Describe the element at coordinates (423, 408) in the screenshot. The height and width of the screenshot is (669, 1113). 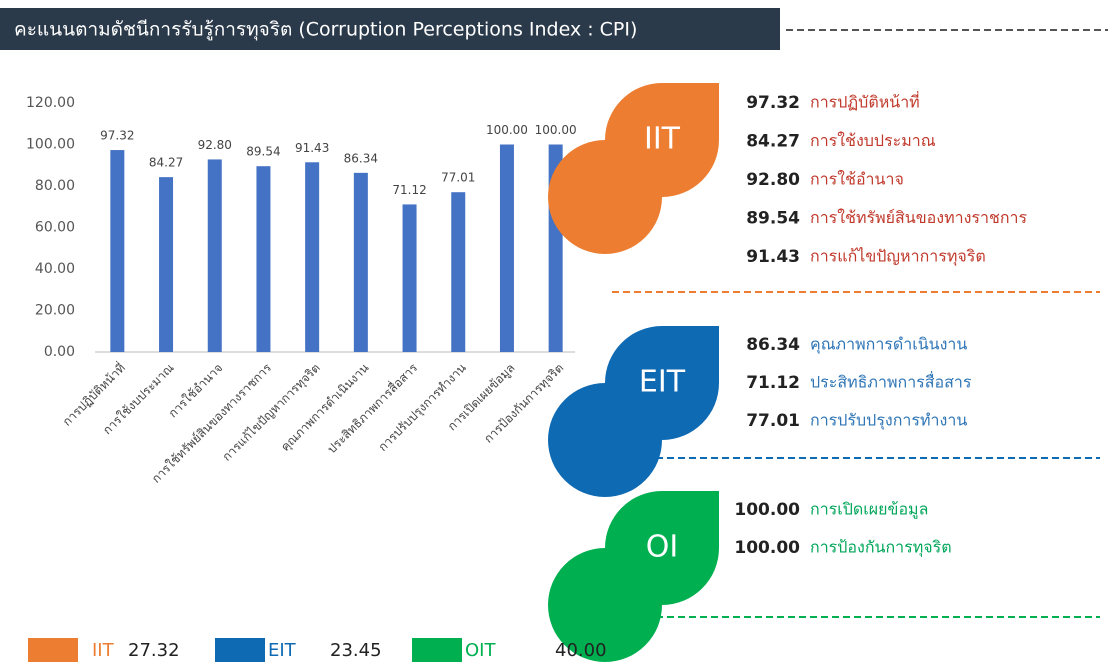
I see `x-tick-label: การปรับปรุงการทำงาน` at that location.